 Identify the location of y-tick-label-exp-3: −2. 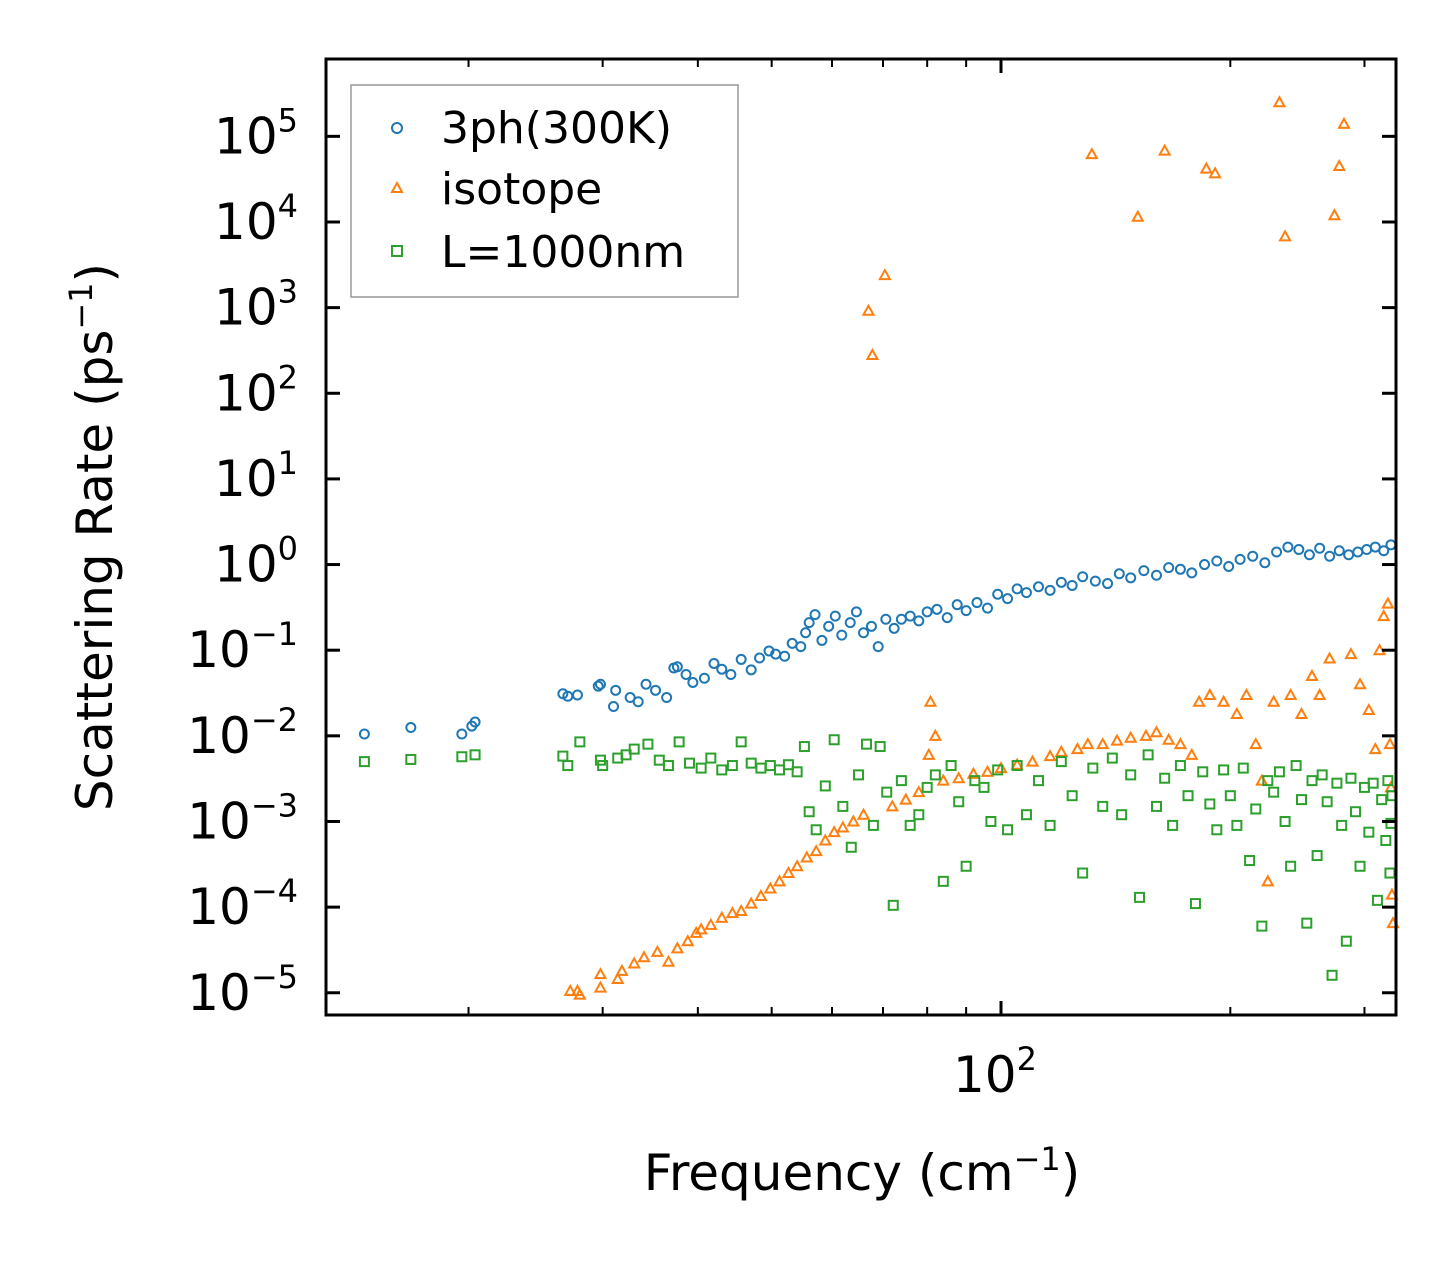
(274, 720).